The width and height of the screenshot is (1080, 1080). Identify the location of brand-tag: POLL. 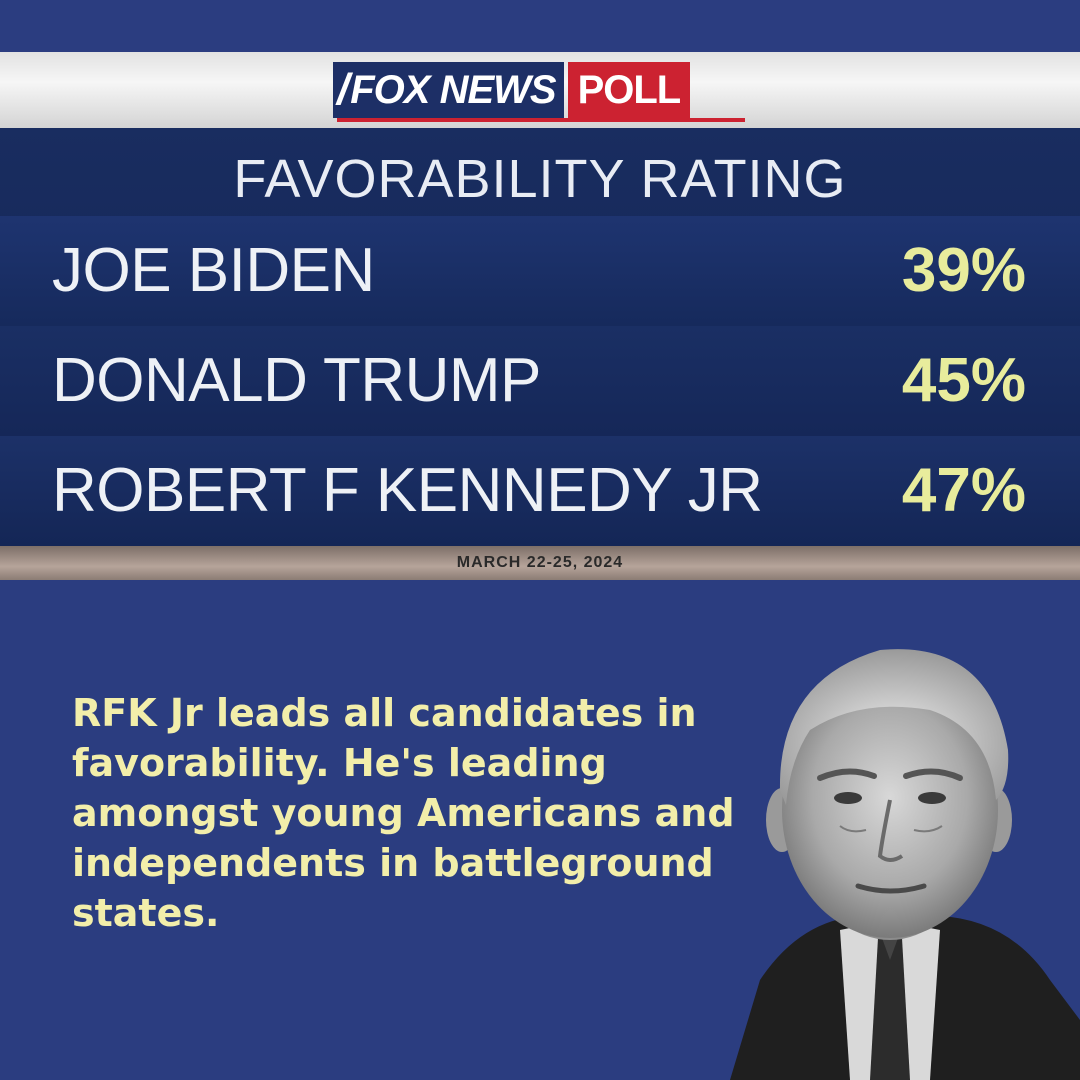
(629, 90).